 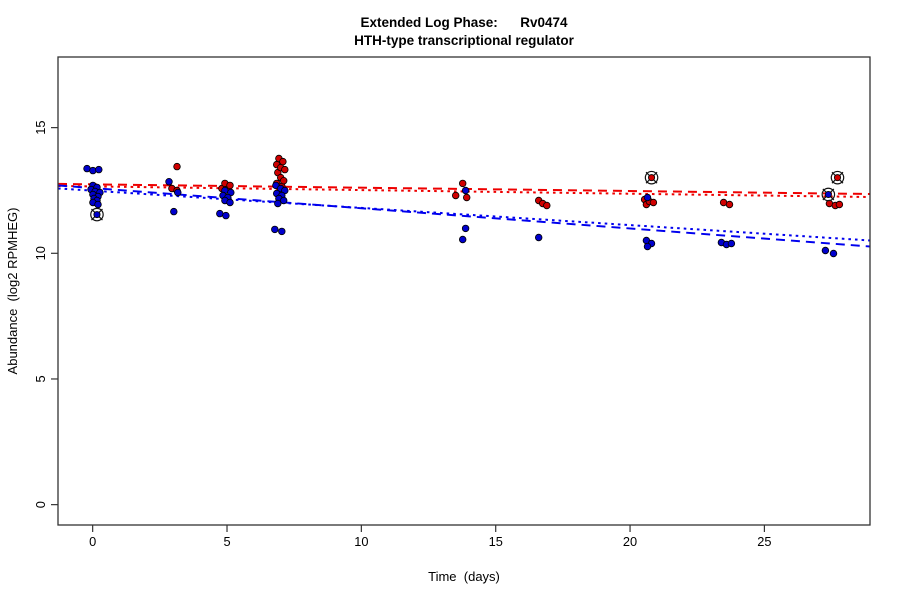 What do you see at coordinates (630, 541) in the screenshot?
I see `x-axis-tick-label: 20` at bounding box center [630, 541].